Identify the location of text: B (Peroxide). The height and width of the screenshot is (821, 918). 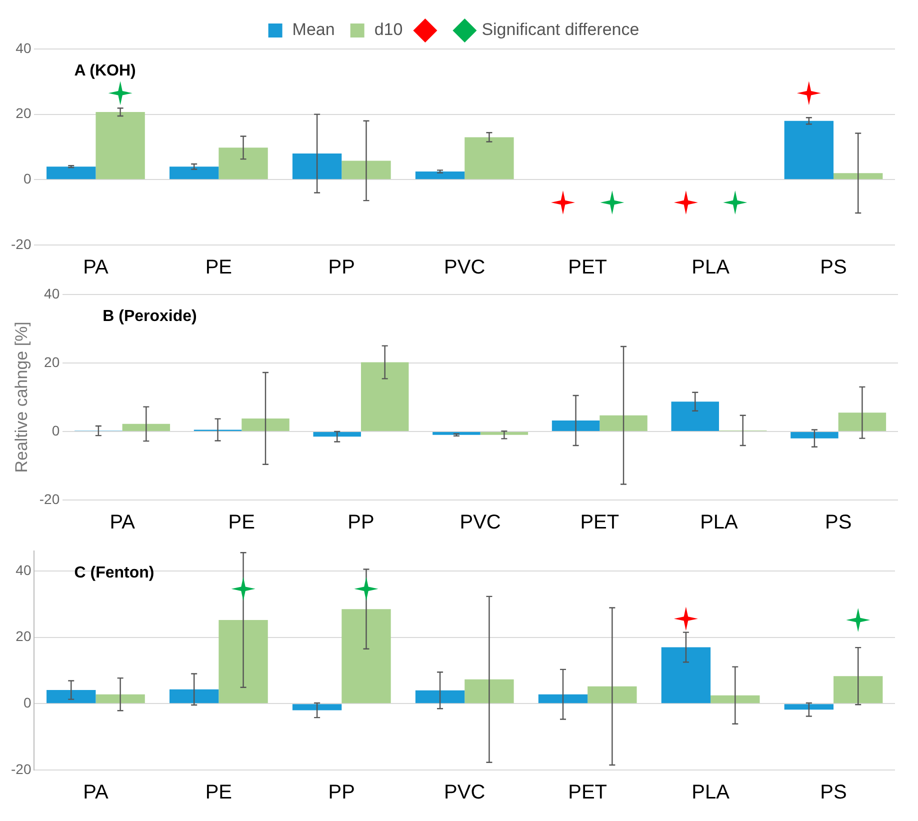
(149, 316).